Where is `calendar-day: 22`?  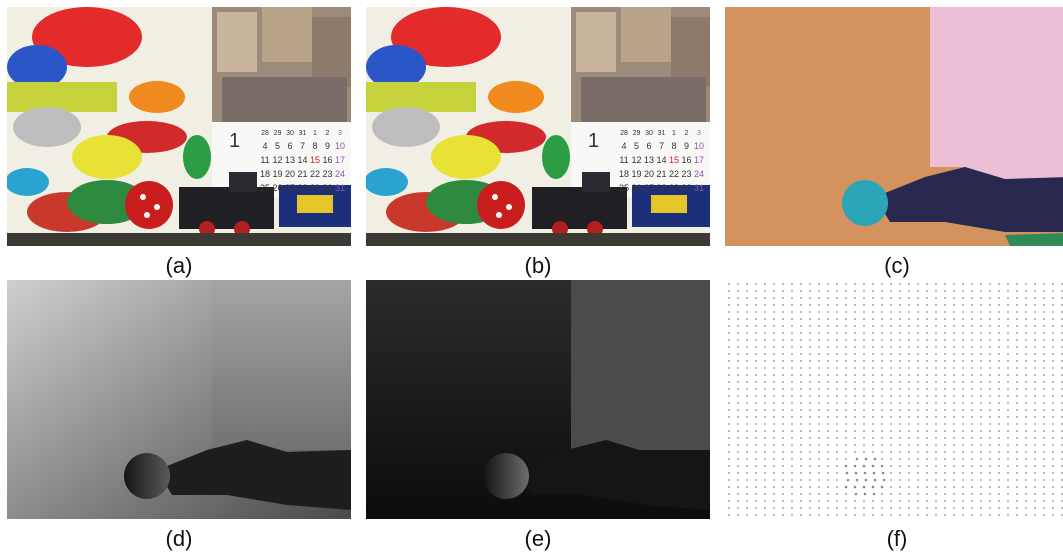
calendar-day: 22 is located at coordinates (315, 174).